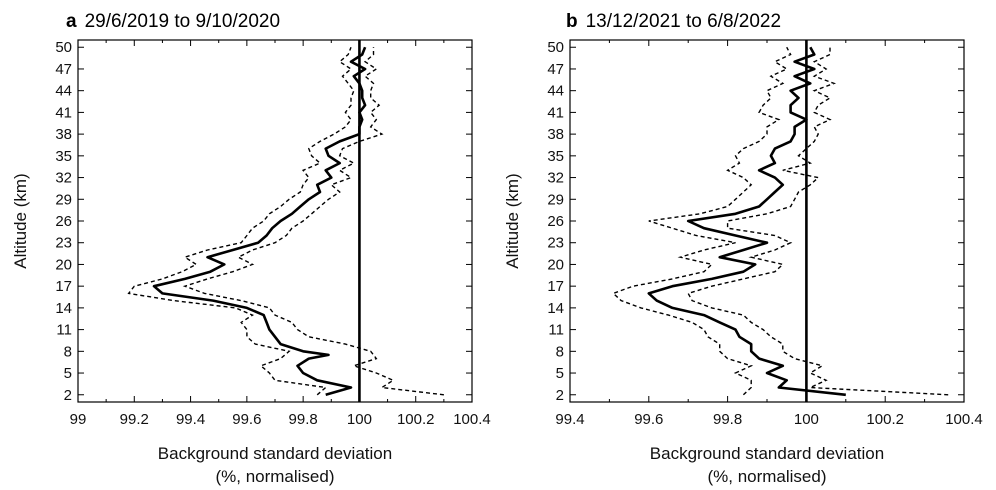 The height and width of the screenshot is (490, 996). What do you see at coordinates (78, 419) in the screenshot?
I see `x-tick-label: 99` at bounding box center [78, 419].